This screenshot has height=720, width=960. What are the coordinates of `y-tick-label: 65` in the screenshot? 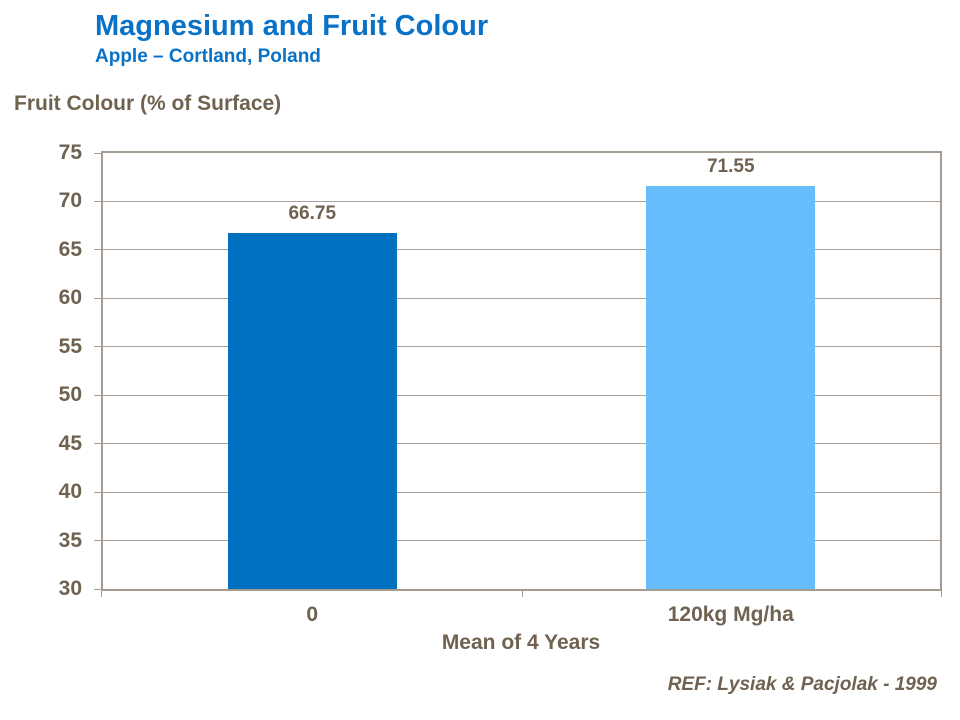 It's located at (70, 249).